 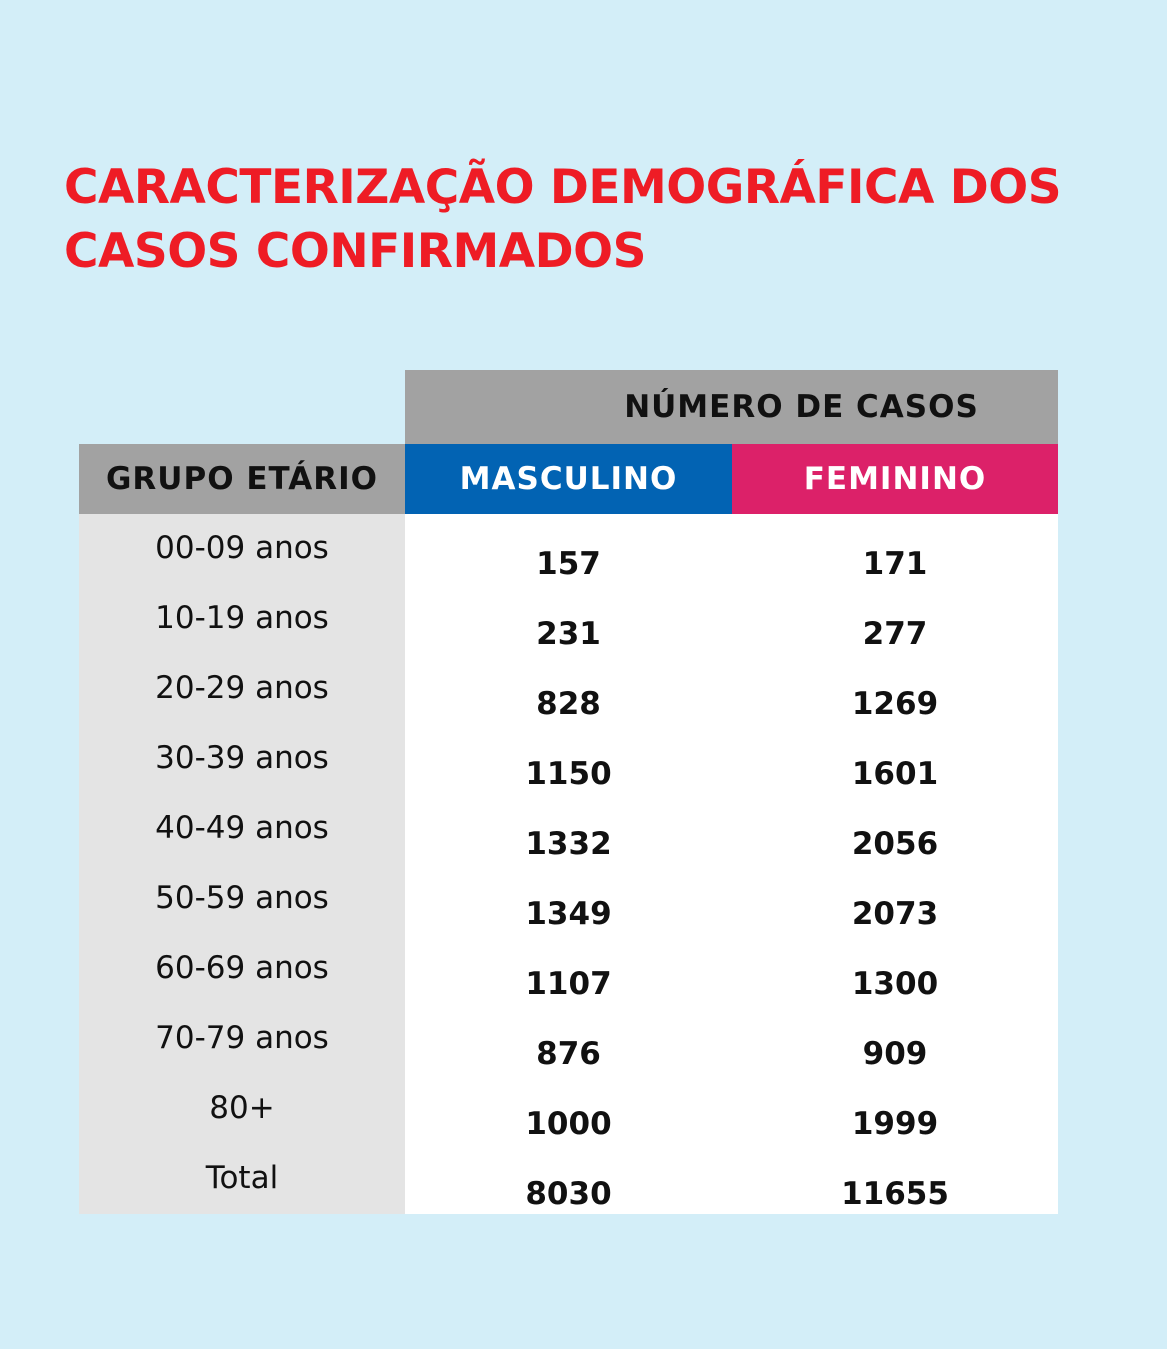 What do you see at coordinates (568, 844) in the screenshot?
I see `cell-masculino: 1332` at bounding box center [568, 844].